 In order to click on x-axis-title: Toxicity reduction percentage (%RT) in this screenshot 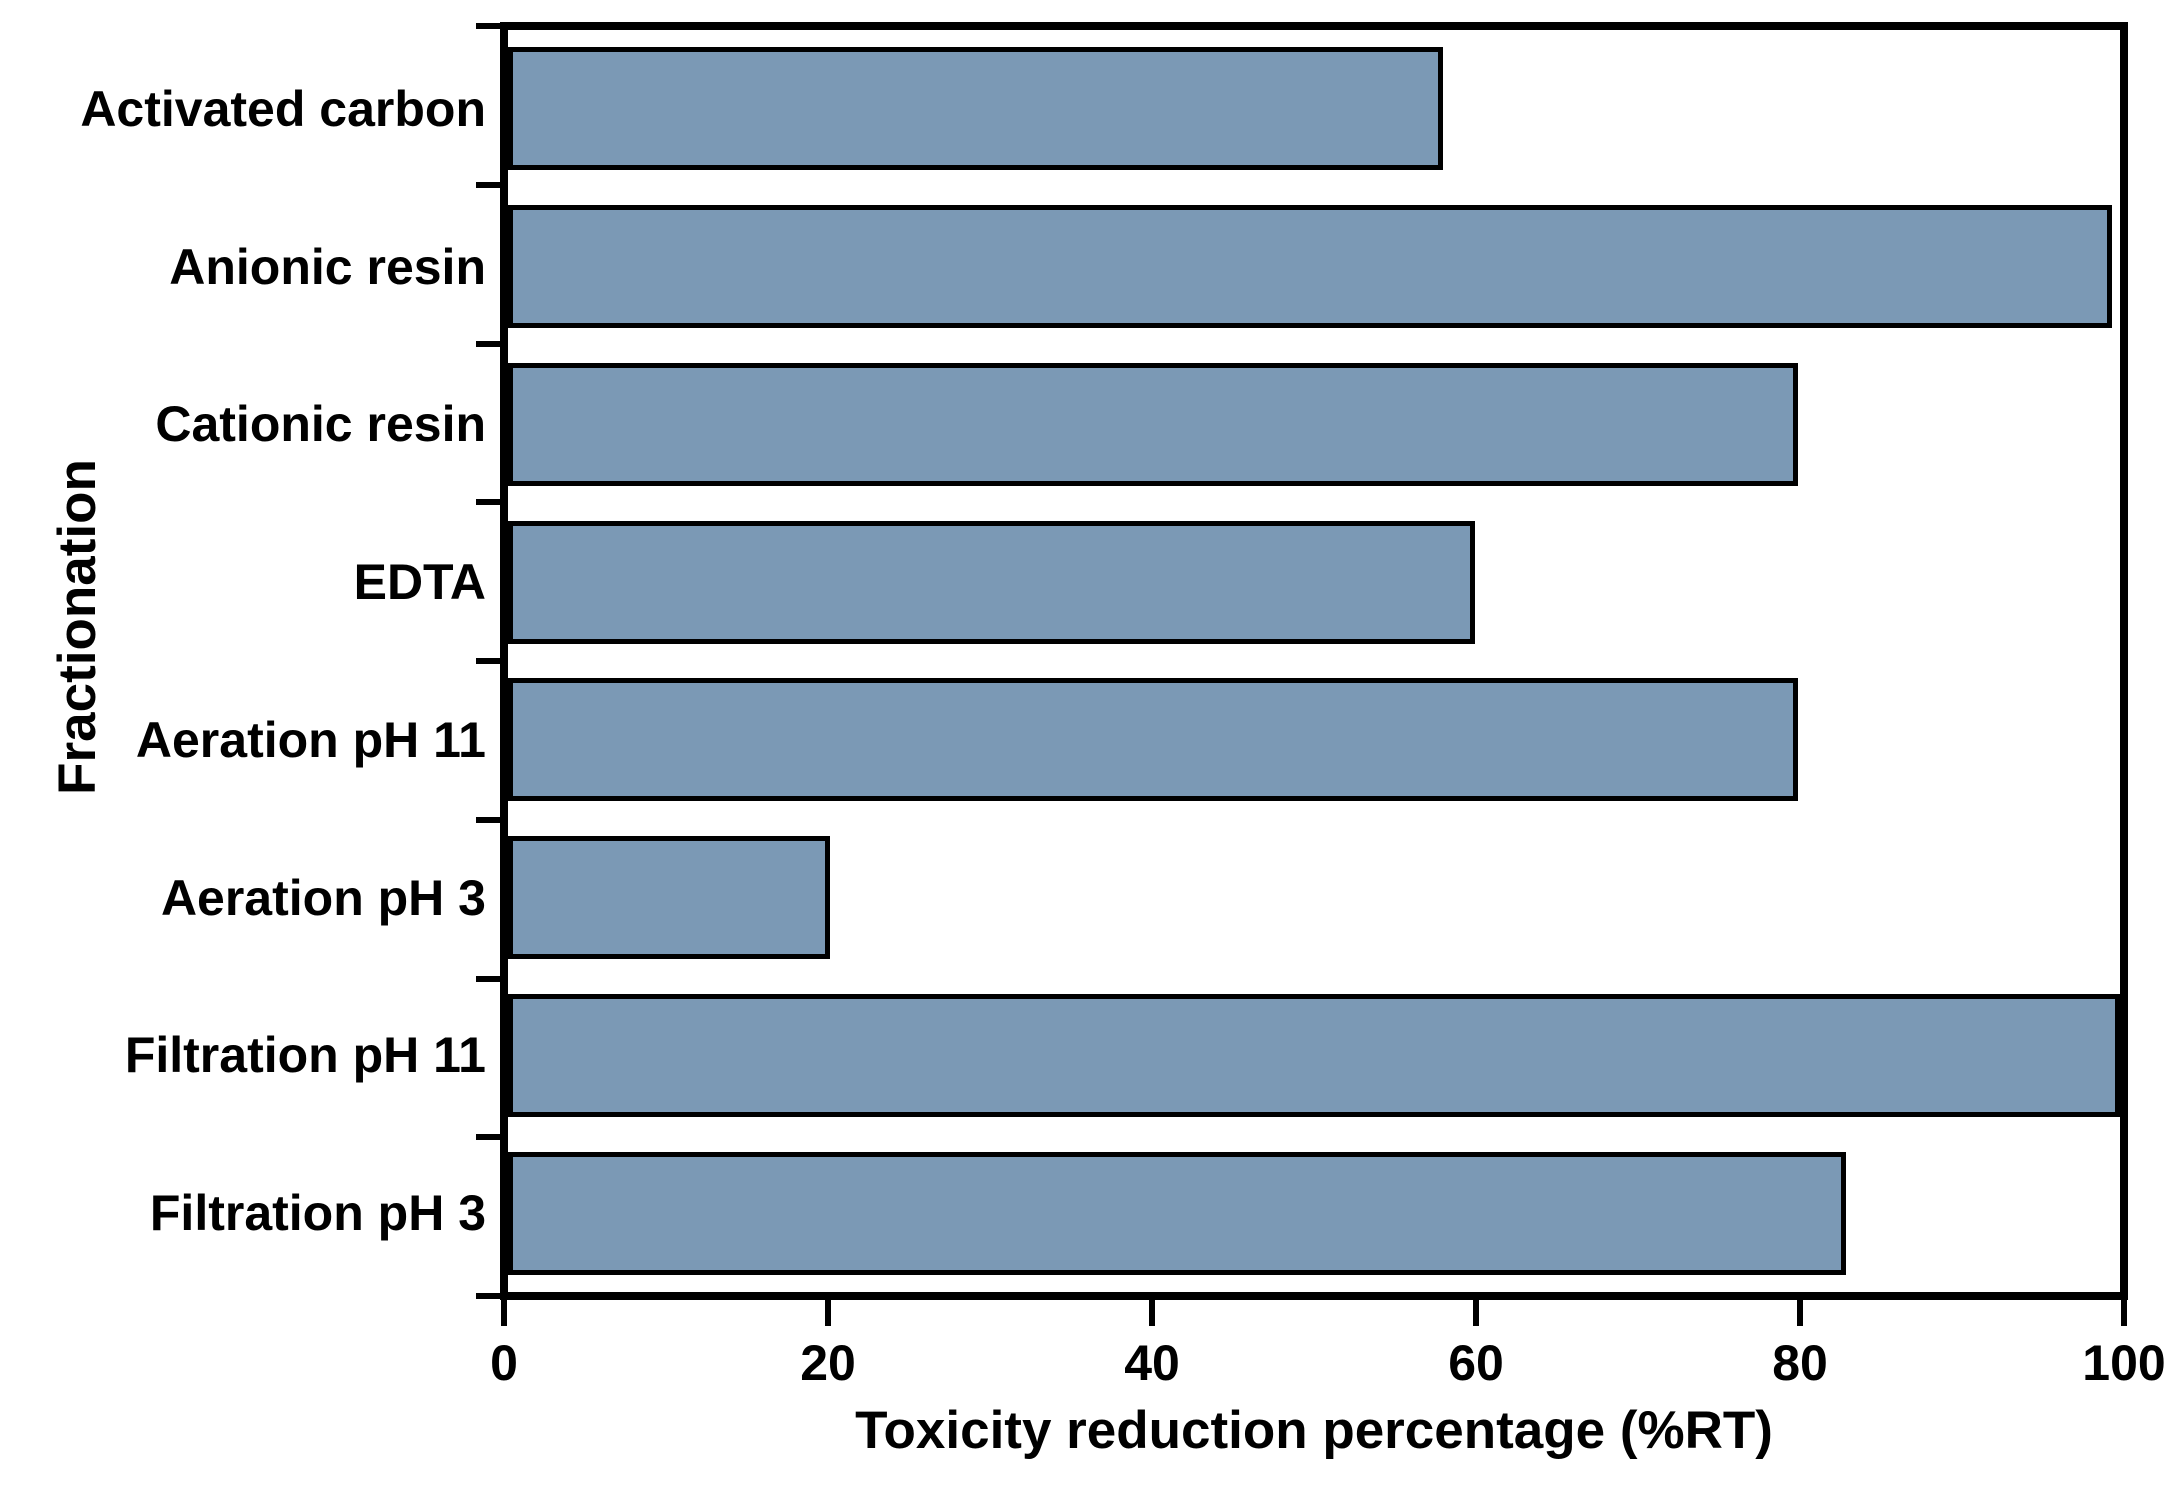, I will do `click(1314, 1430)`.